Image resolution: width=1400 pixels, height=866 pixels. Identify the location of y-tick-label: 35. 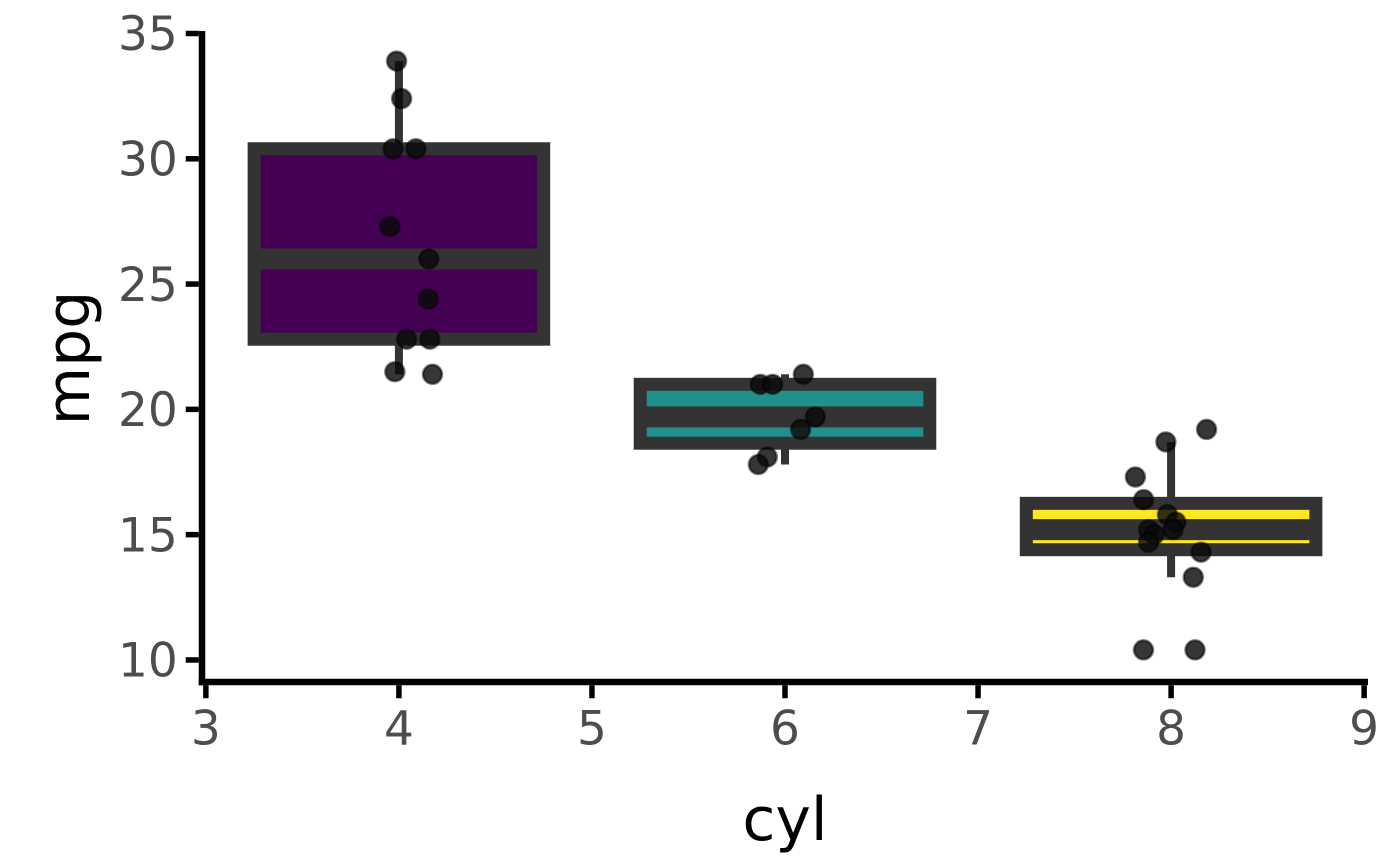
(148, 34).